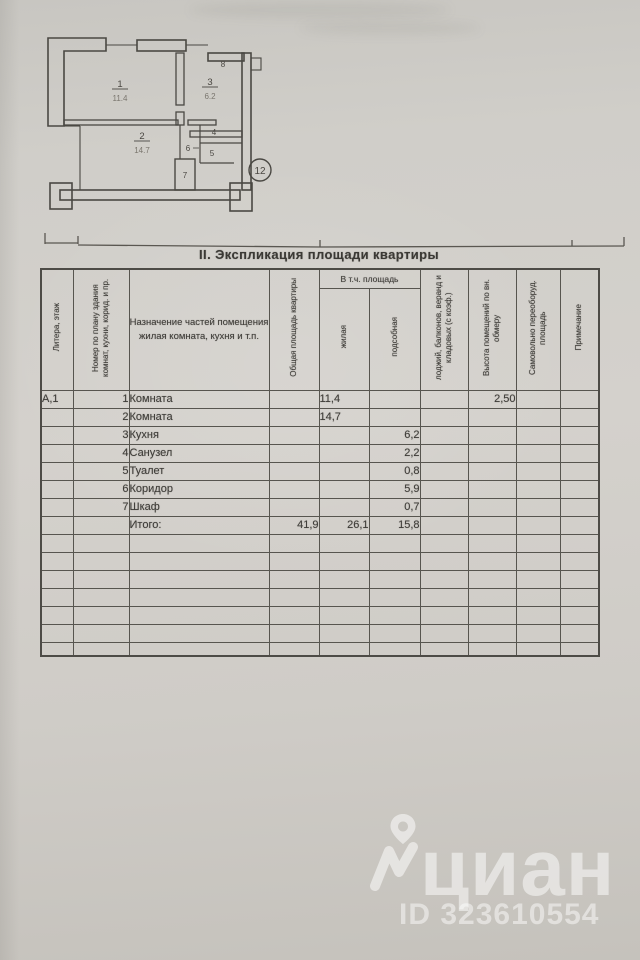 The width and height of the screenshot is (640, 960). What do you see at coordinates (320, 243) in the screenshot?
I see `dimension-line` at bounding box center [320, 243].